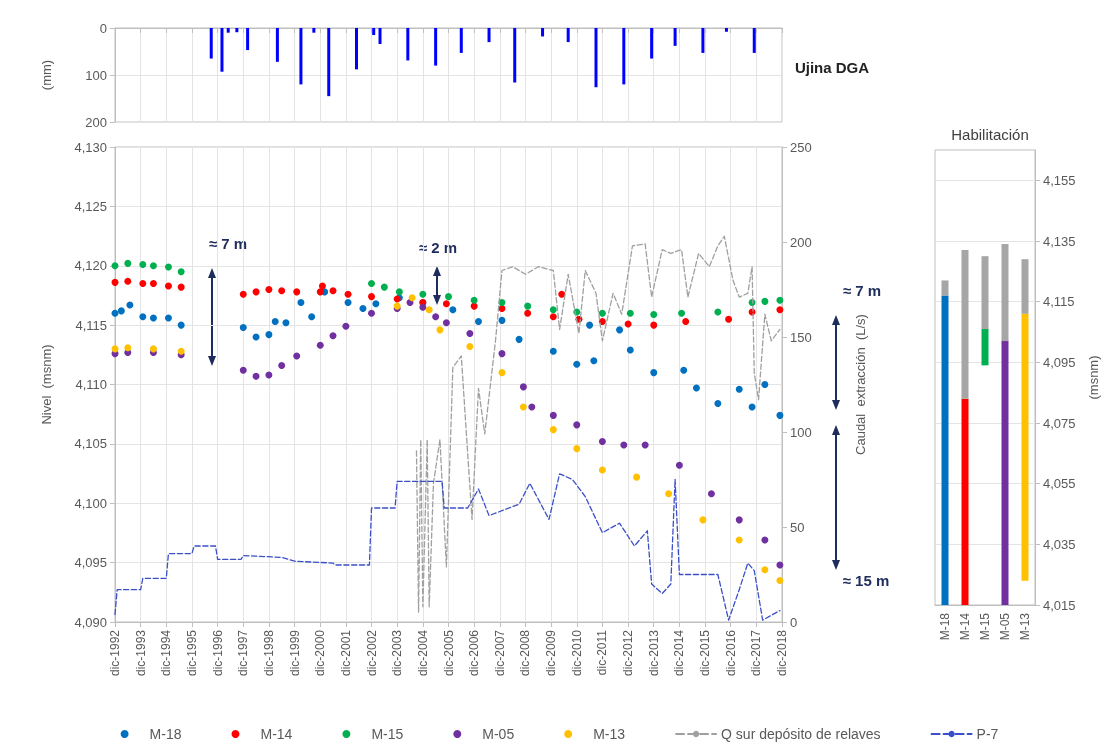 The height and width of the screenshot is (750, 1119). What do you see at coordinates (797, 527) in the screenshot?
I see `y2-tick-label: 50` at bounding box center [797, 527].